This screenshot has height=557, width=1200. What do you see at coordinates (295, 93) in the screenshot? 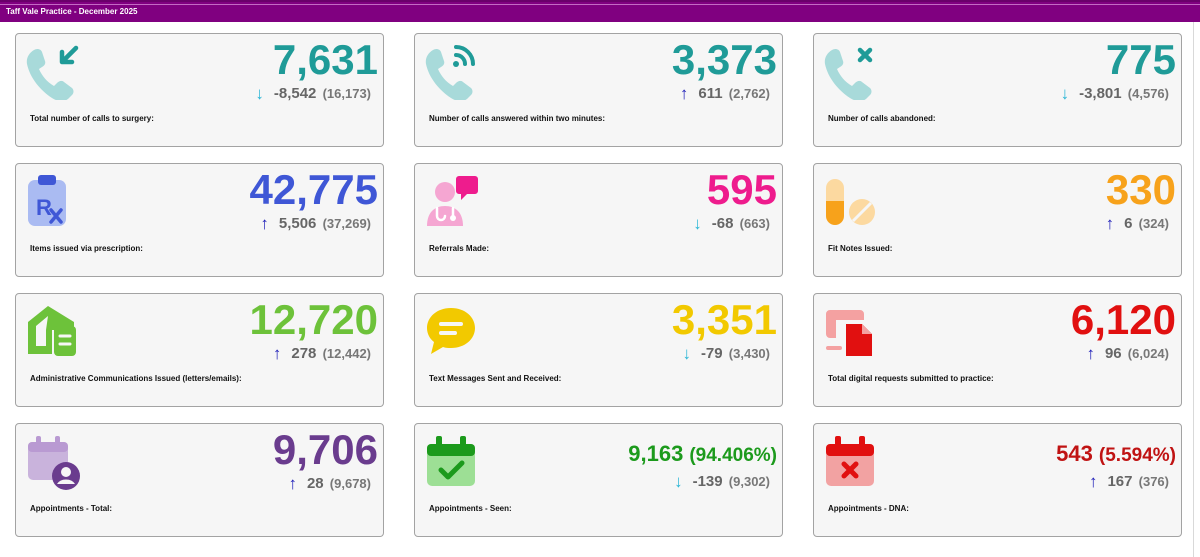
I see `change-value: -8,542` at bounding box center [295, 93].